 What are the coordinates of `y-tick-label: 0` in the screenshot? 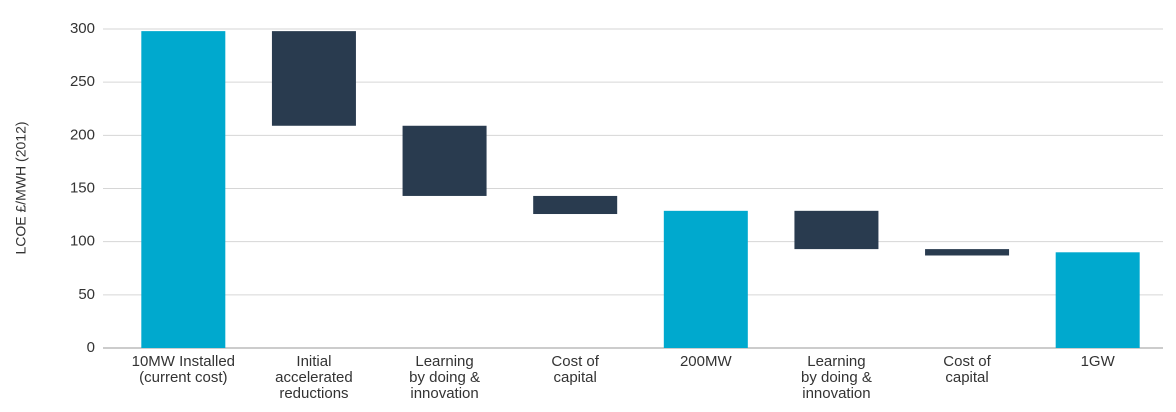 It's located at (91, 347).